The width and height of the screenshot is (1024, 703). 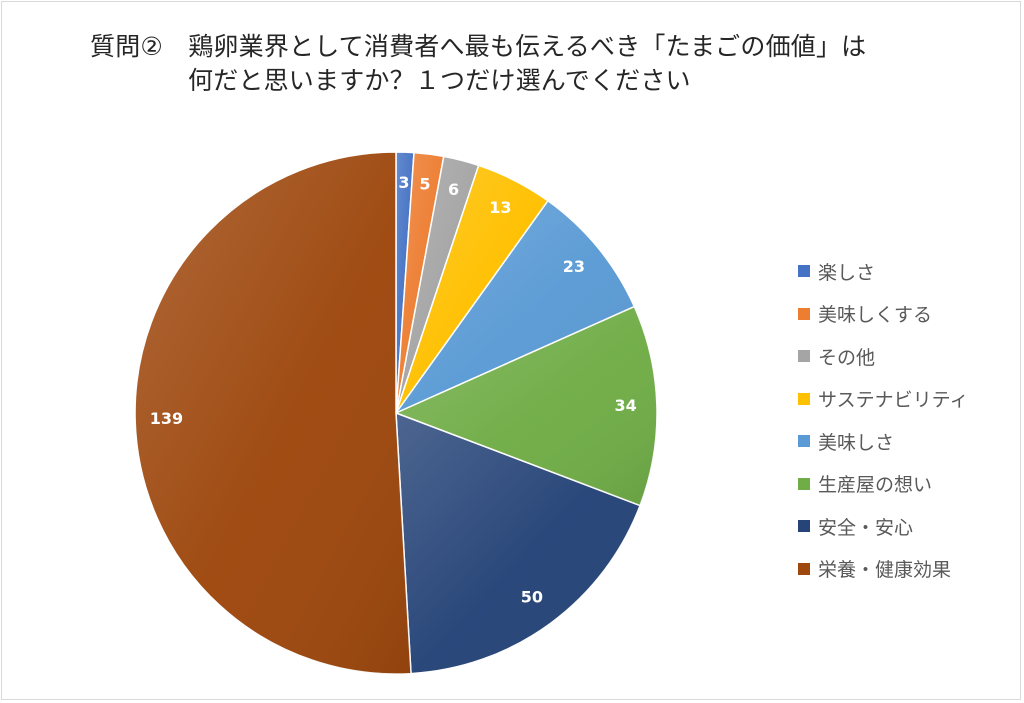 I want to click on legend-item-2: 美味しくする, so click(x=905, y=314).